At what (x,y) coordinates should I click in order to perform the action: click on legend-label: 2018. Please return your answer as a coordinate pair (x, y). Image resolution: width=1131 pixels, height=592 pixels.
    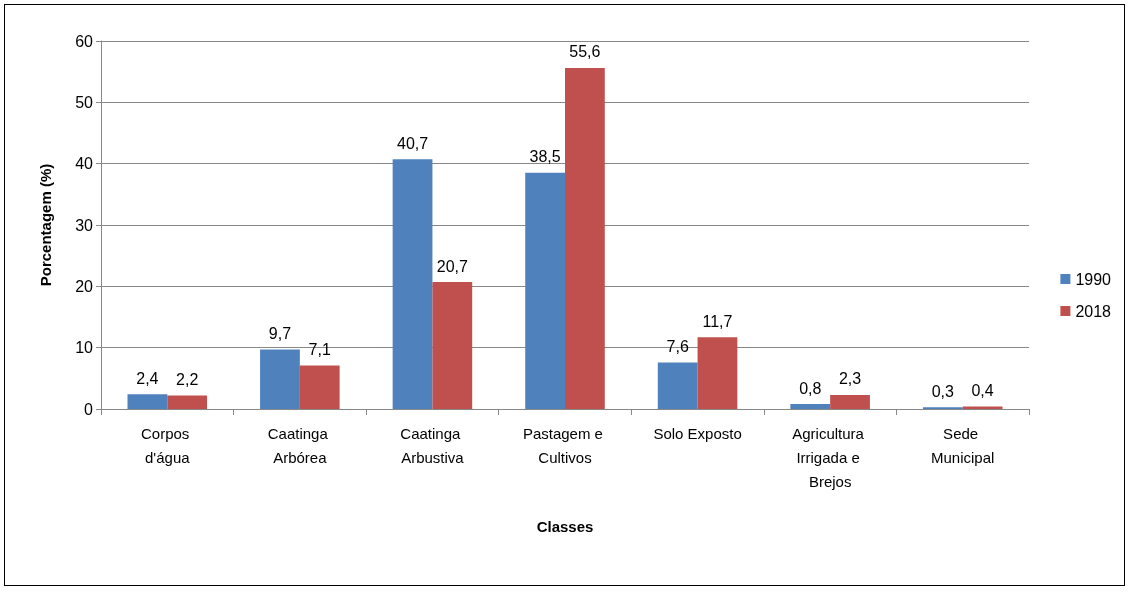
    Looking at the image, I should click on (1093, 311).